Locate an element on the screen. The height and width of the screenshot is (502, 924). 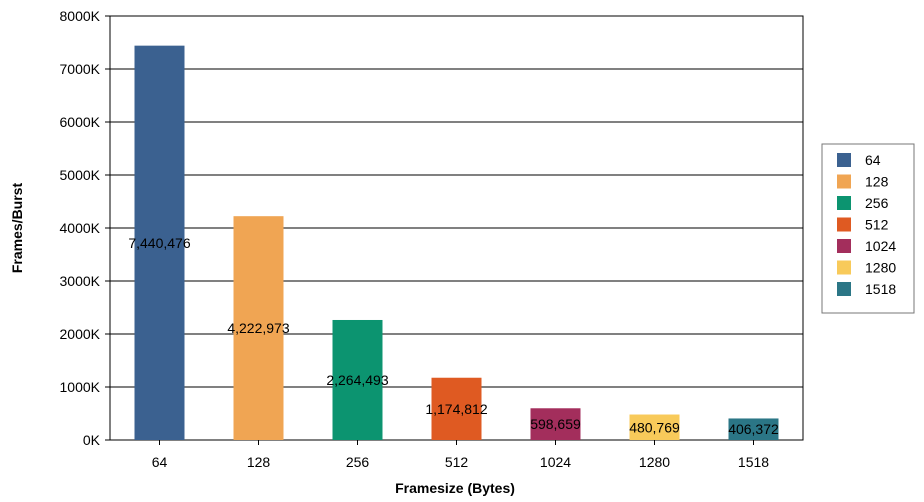
data-label-1024: 598,659 is located at coordinates (555, 424).